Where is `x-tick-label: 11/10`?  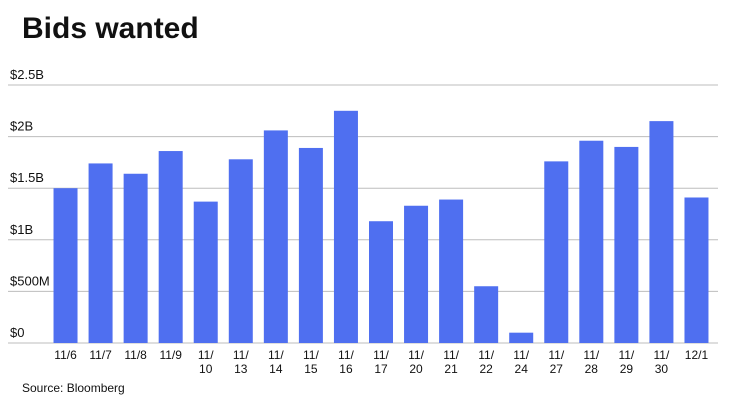 x-tick-label: 11/10 is located at coordinates (206, 362).